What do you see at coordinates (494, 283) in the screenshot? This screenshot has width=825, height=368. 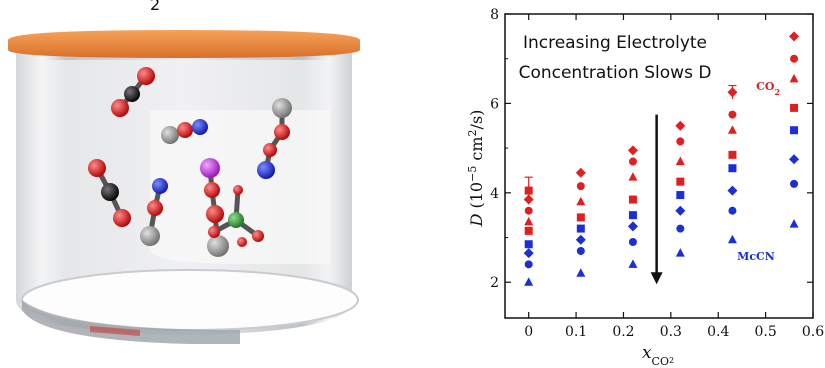 I see `y-tick-label: 2` at bounding box center [494, 283].